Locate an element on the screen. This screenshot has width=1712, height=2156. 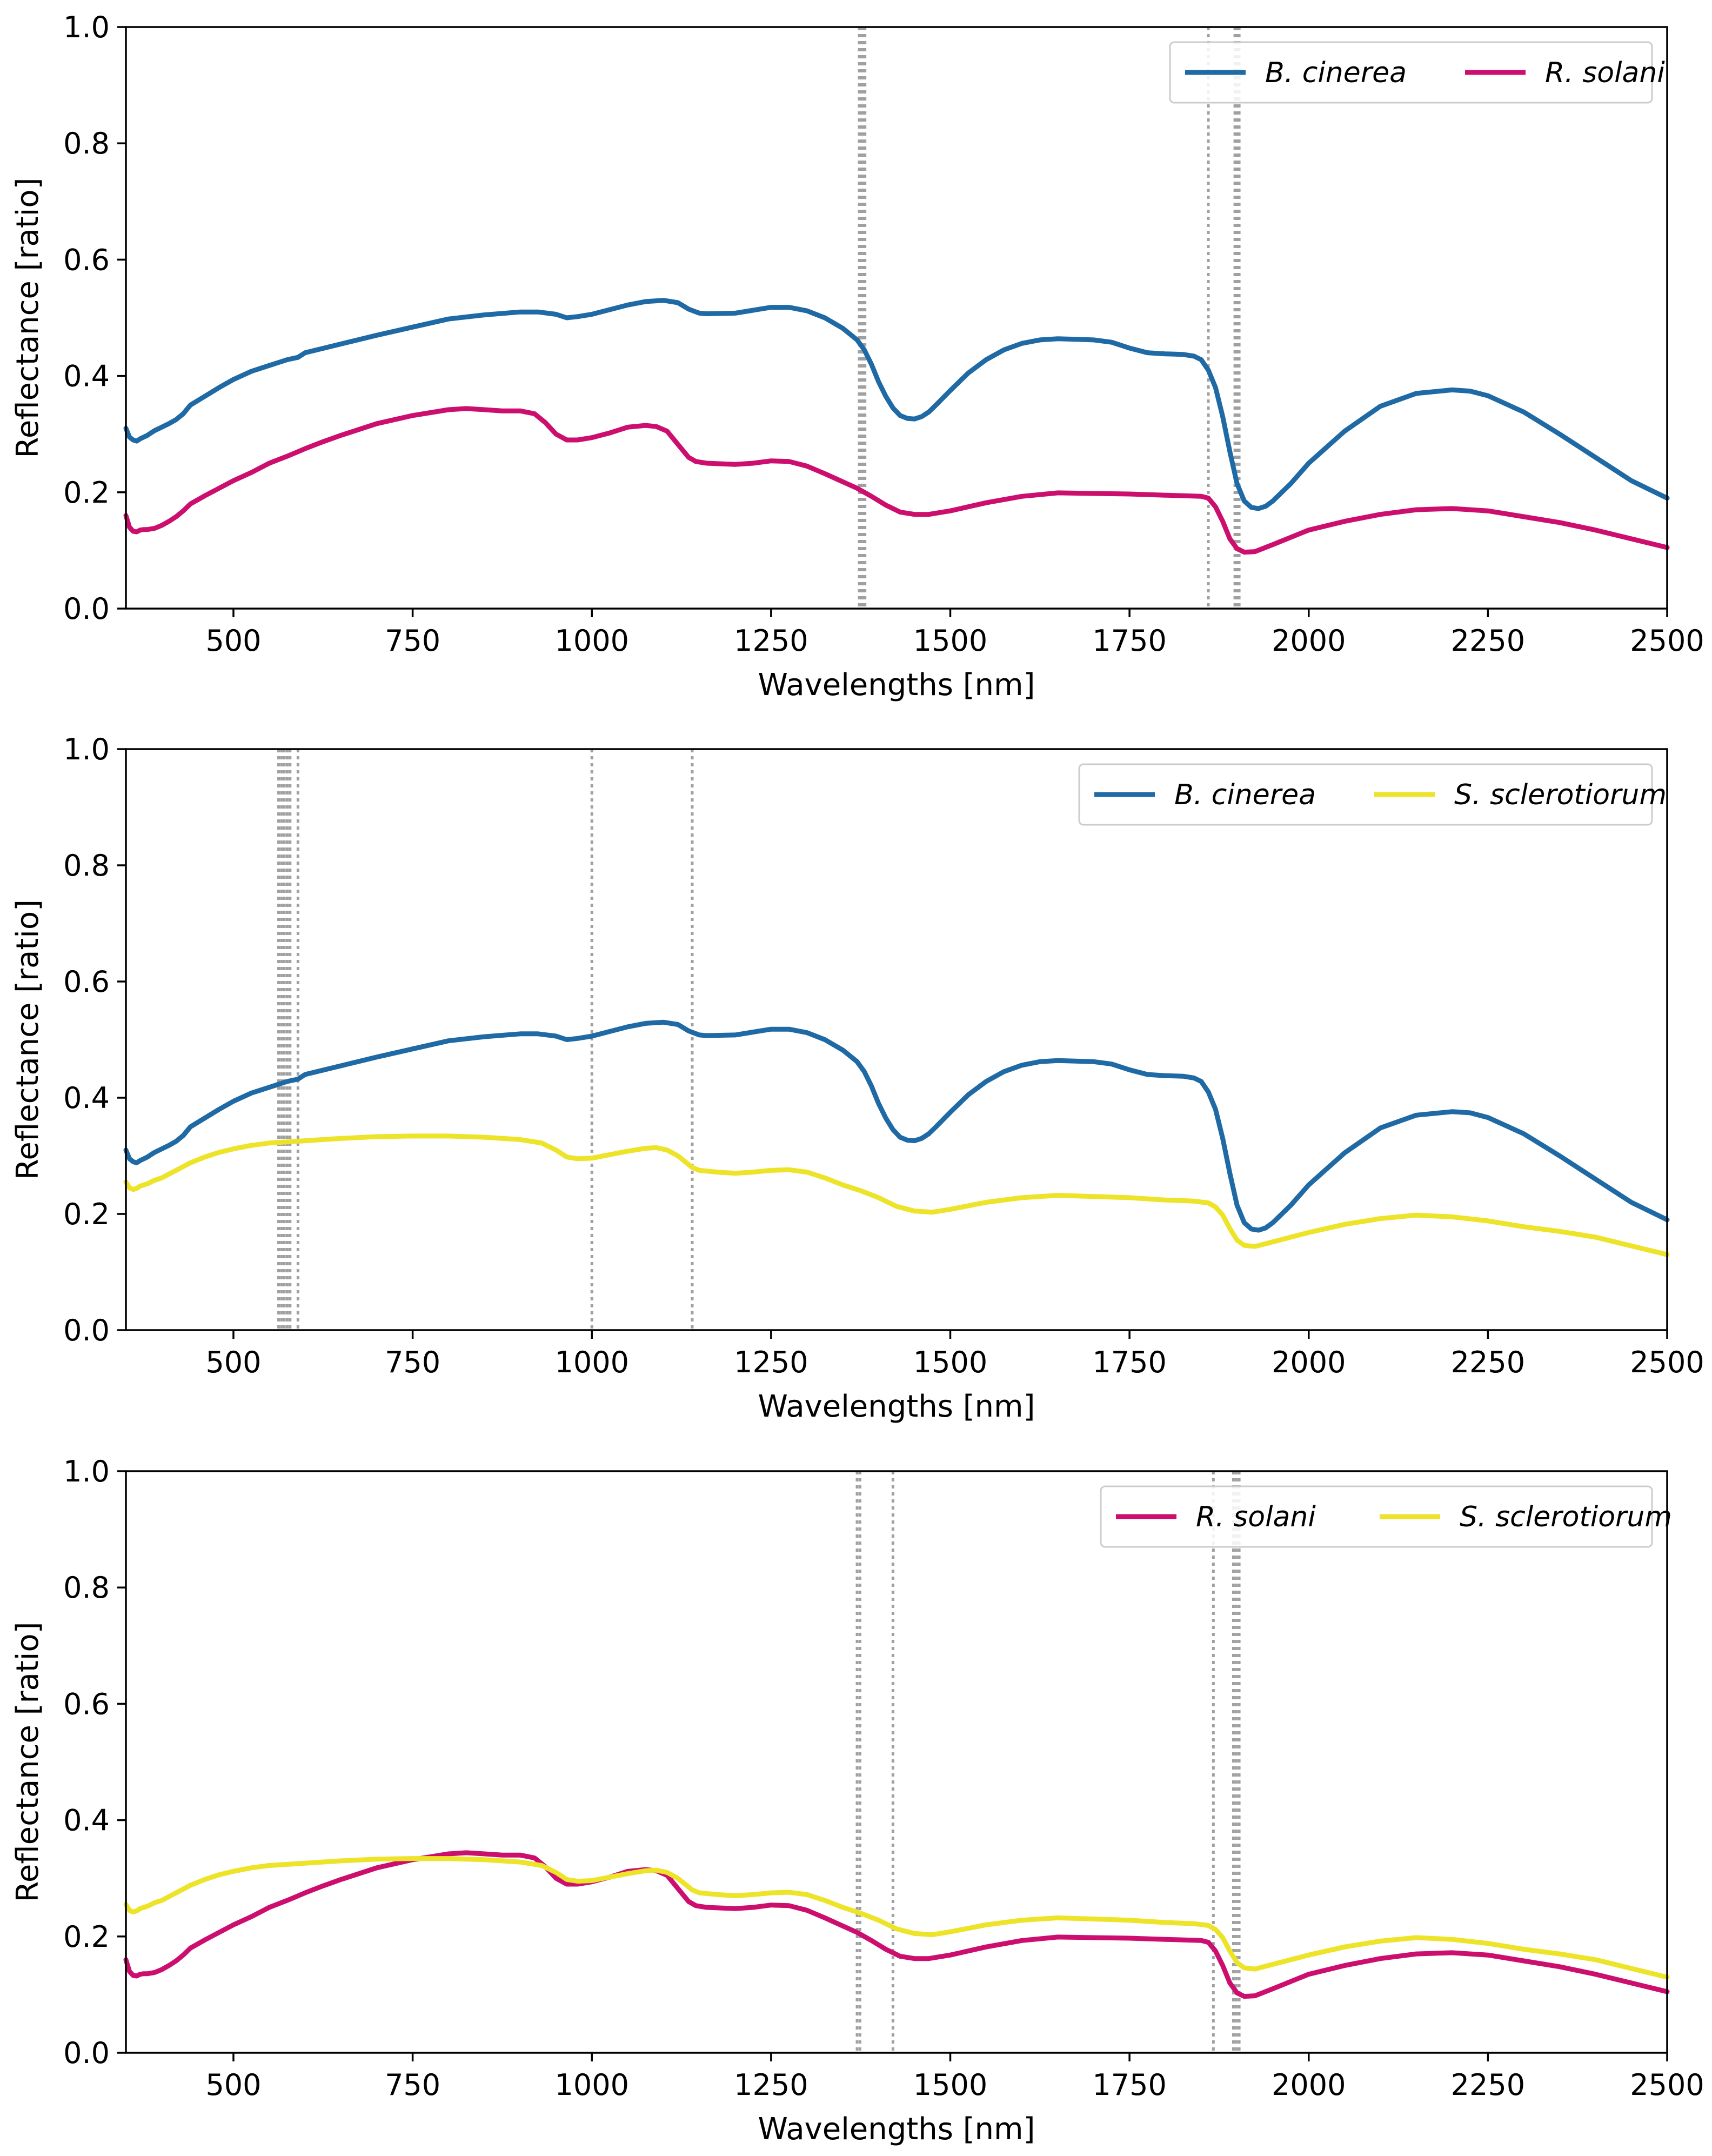
legend: B. cinerea R. solani is located at coordinates (1417, 72).